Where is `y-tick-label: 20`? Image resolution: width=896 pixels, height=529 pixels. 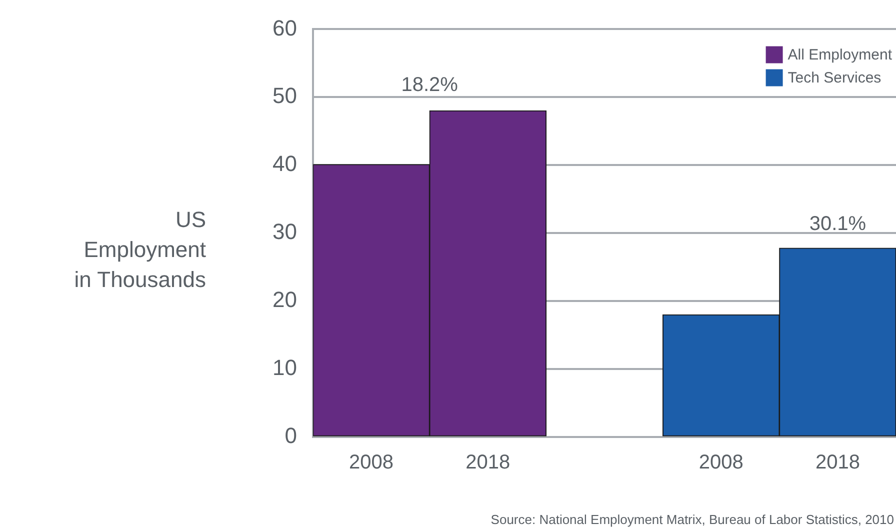
y-tick-label: 20 is located at coordinates (284, 299).